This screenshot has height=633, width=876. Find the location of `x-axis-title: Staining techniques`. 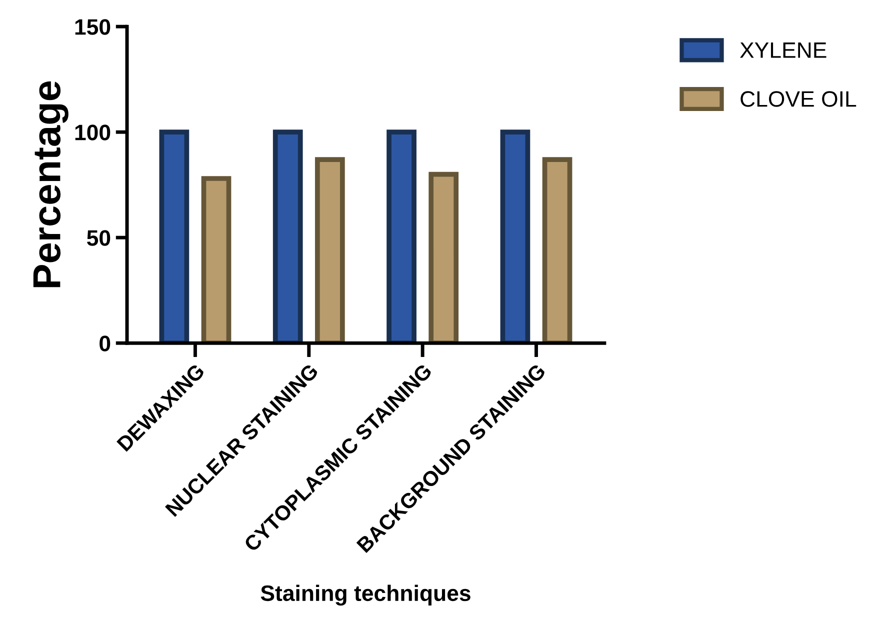

x-axis-title: Staining techniques is located at coordinates (365, 595).